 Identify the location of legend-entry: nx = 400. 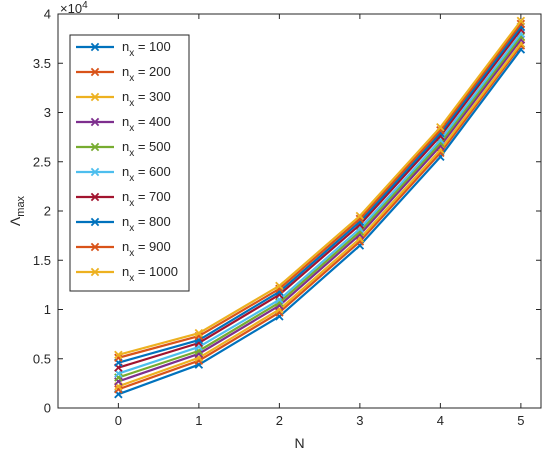
(123, 124).